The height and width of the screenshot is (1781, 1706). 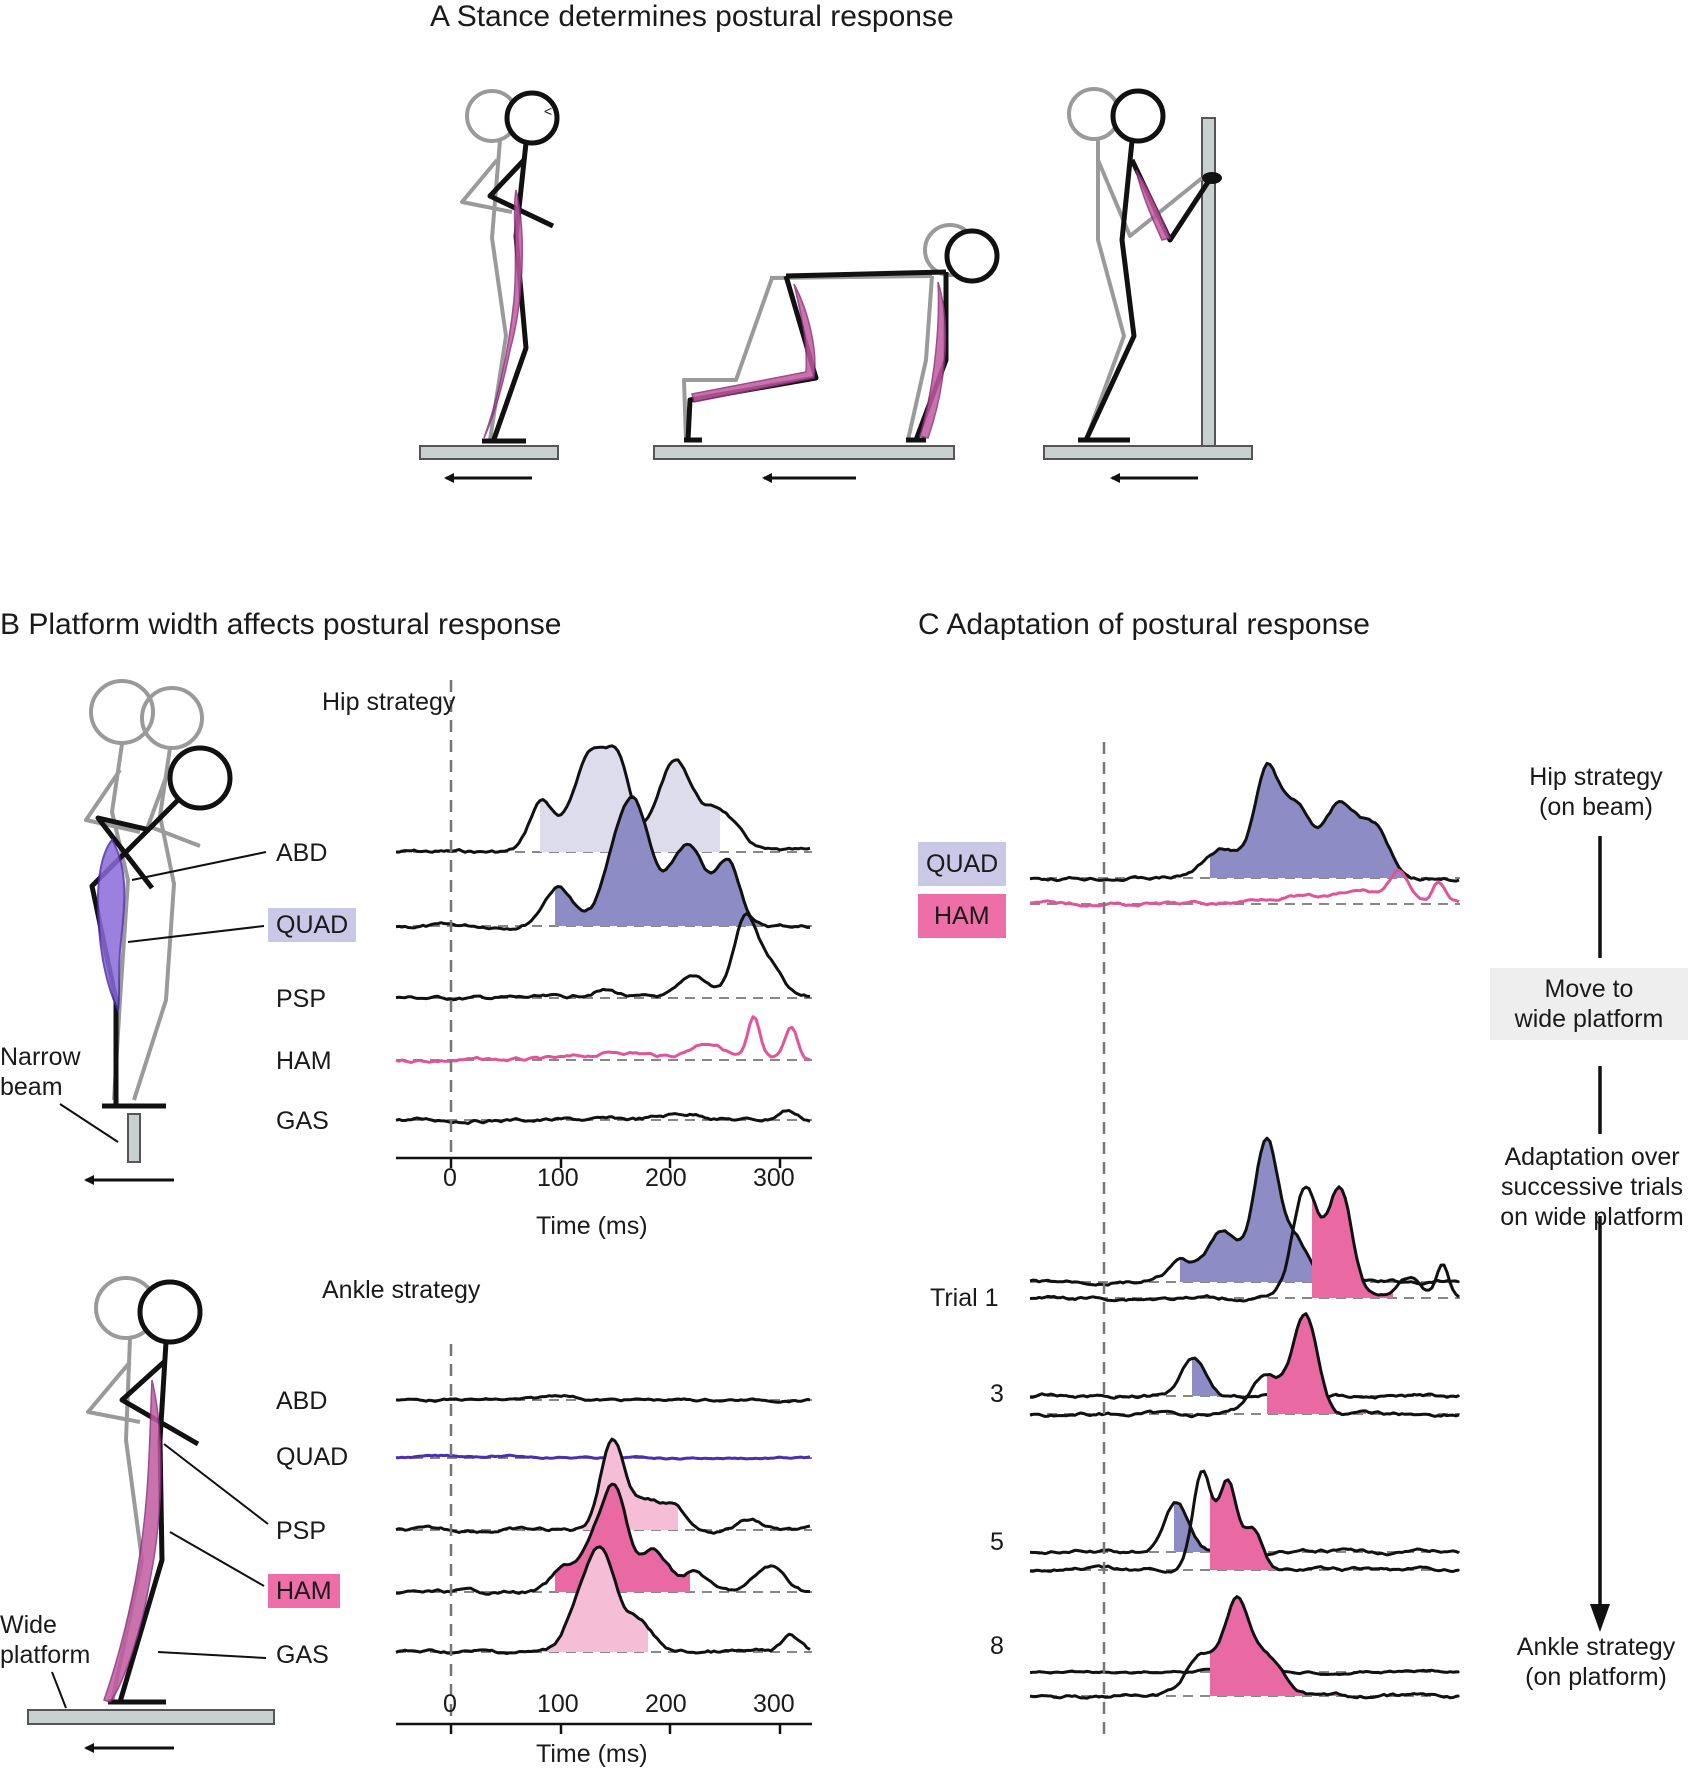 What do you see at coordinates (603, 1457) in the screenshot?
I see `trace-ankle-quad` at bounding box center [603, 1457].